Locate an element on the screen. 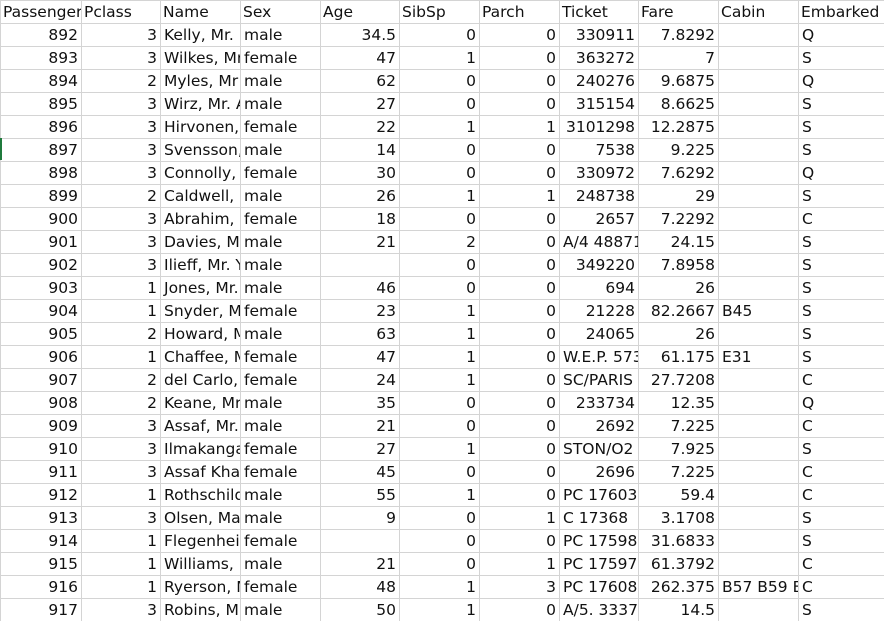  cell-ticket: 24065 is located at coordinates (599, 334).